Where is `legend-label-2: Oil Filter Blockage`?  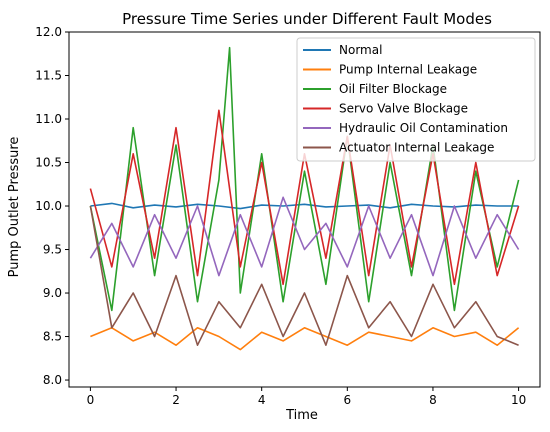
legend-label-2: Oil Filter Blockage is located at coordinates (393, 89).